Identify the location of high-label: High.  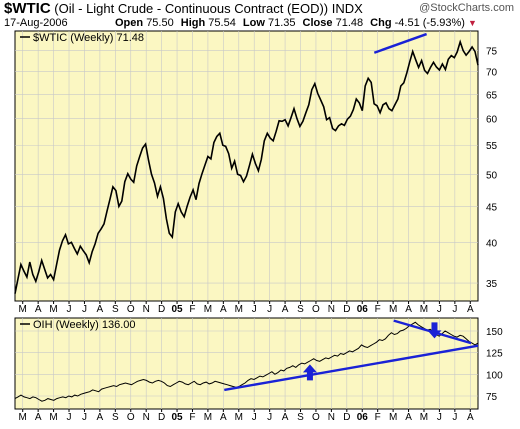
(193, 23).